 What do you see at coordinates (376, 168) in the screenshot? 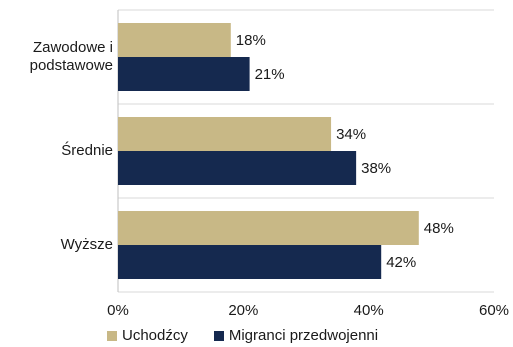
I see `data-label: 38%` at bounding box center [376, 168].